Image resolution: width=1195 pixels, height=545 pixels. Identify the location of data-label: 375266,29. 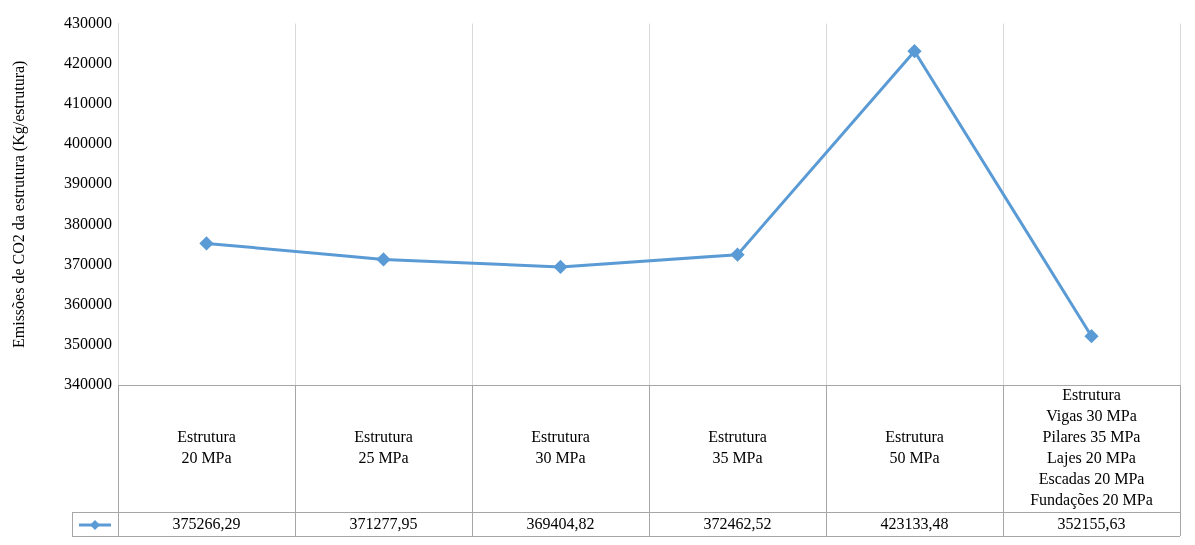
(206, 524).